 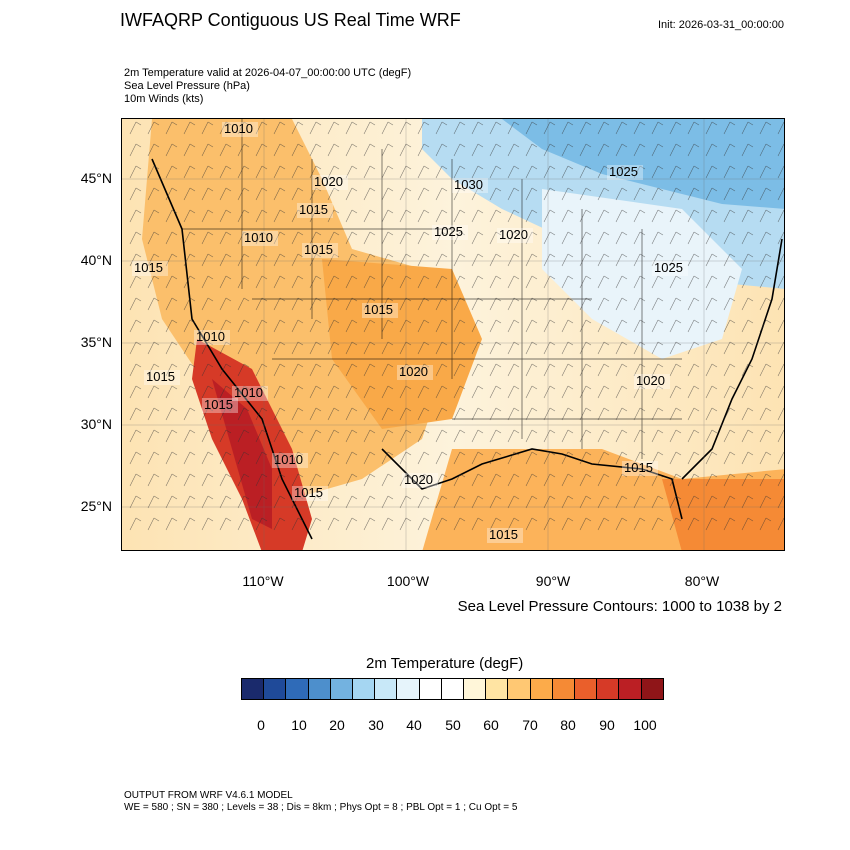 I want to click on isobar-label: 1025, so click(x=670, y=268).